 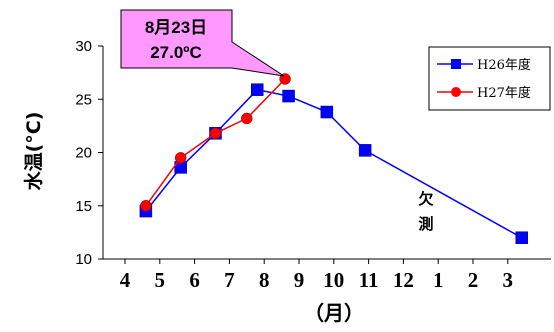 What do you see at coordinates (83, 259) in the screenshot?
I see `y-tick-label: 10` at bounding box center [83, 259].